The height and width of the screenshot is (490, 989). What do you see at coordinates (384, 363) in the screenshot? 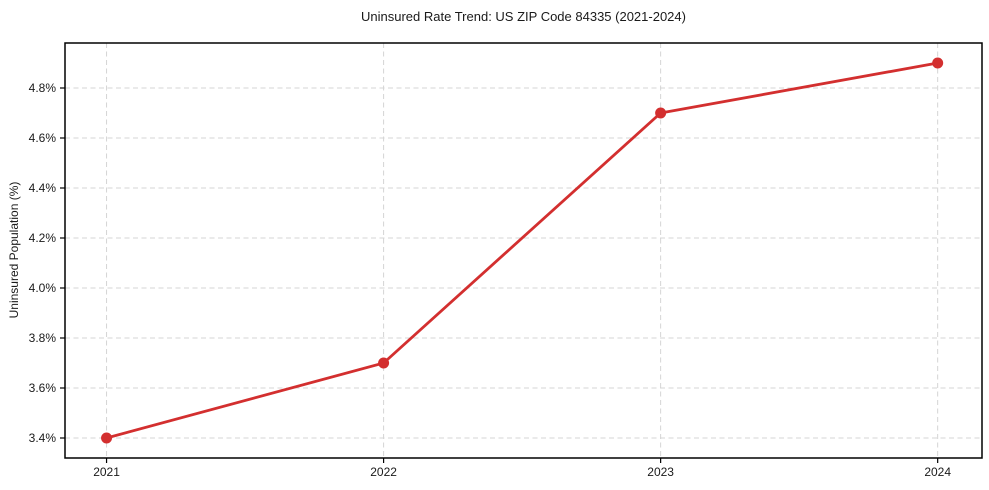
I see `data-point-2022` at bounding box center [384, 363].